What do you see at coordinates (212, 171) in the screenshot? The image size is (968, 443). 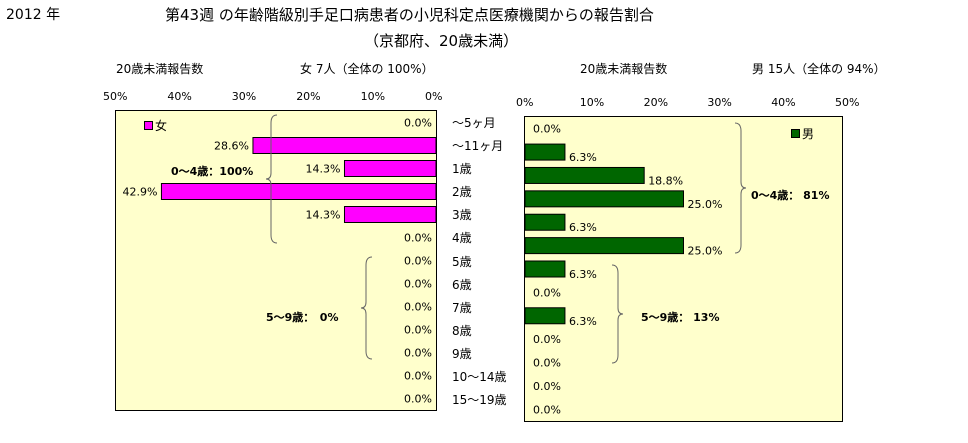 I see `female-annotation-0-4: 0～4歳：100%` at bounding box center [212, 171].